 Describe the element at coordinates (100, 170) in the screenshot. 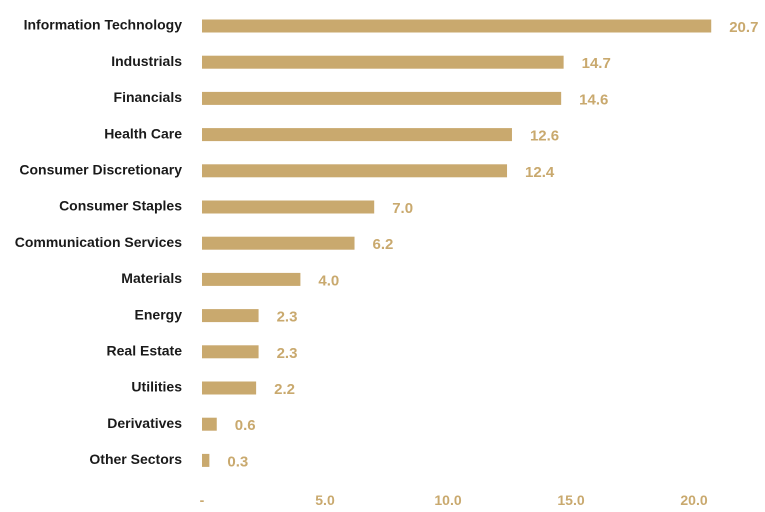

I see `category-label: Consumer Discretionary` at that location.